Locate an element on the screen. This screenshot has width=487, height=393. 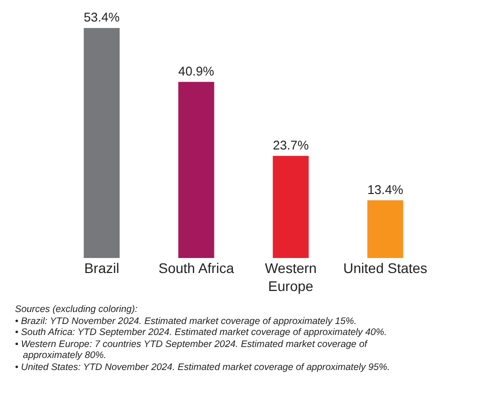
text: • South Africa: YTD September 2024. Estimated market coverage of approximately 40%. is located at coordinates (201, 332).